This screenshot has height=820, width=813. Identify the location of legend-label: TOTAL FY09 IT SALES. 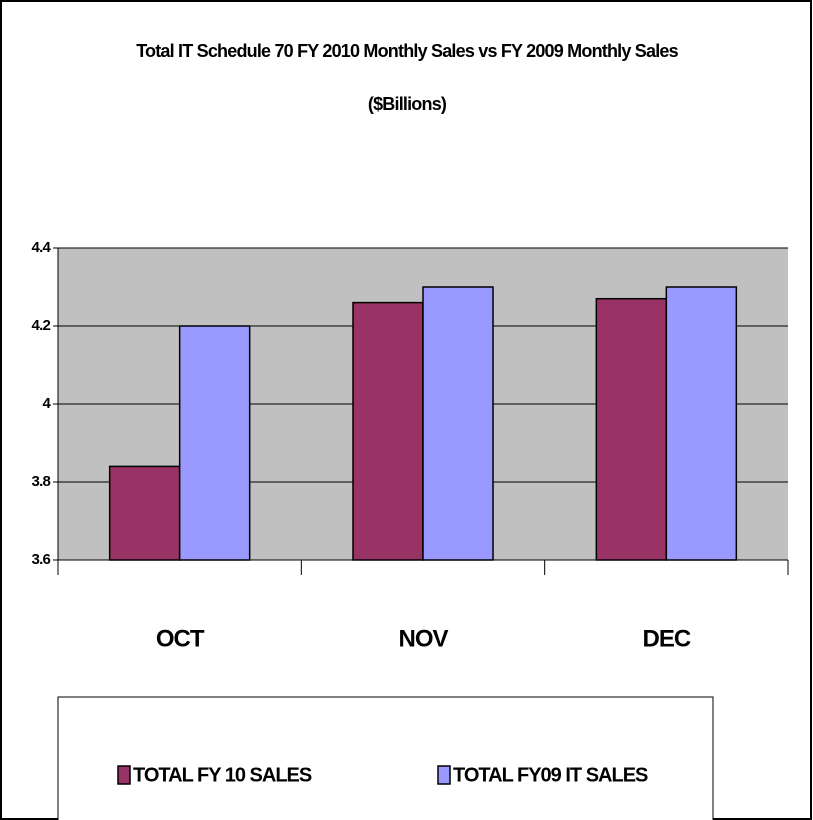
(550, 775).